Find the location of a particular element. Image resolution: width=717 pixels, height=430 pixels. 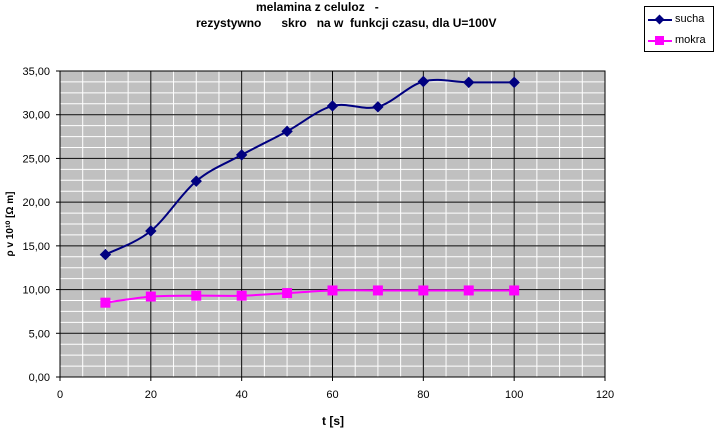

y-tick-label: 0,00 is located at coordinates (39, 378).